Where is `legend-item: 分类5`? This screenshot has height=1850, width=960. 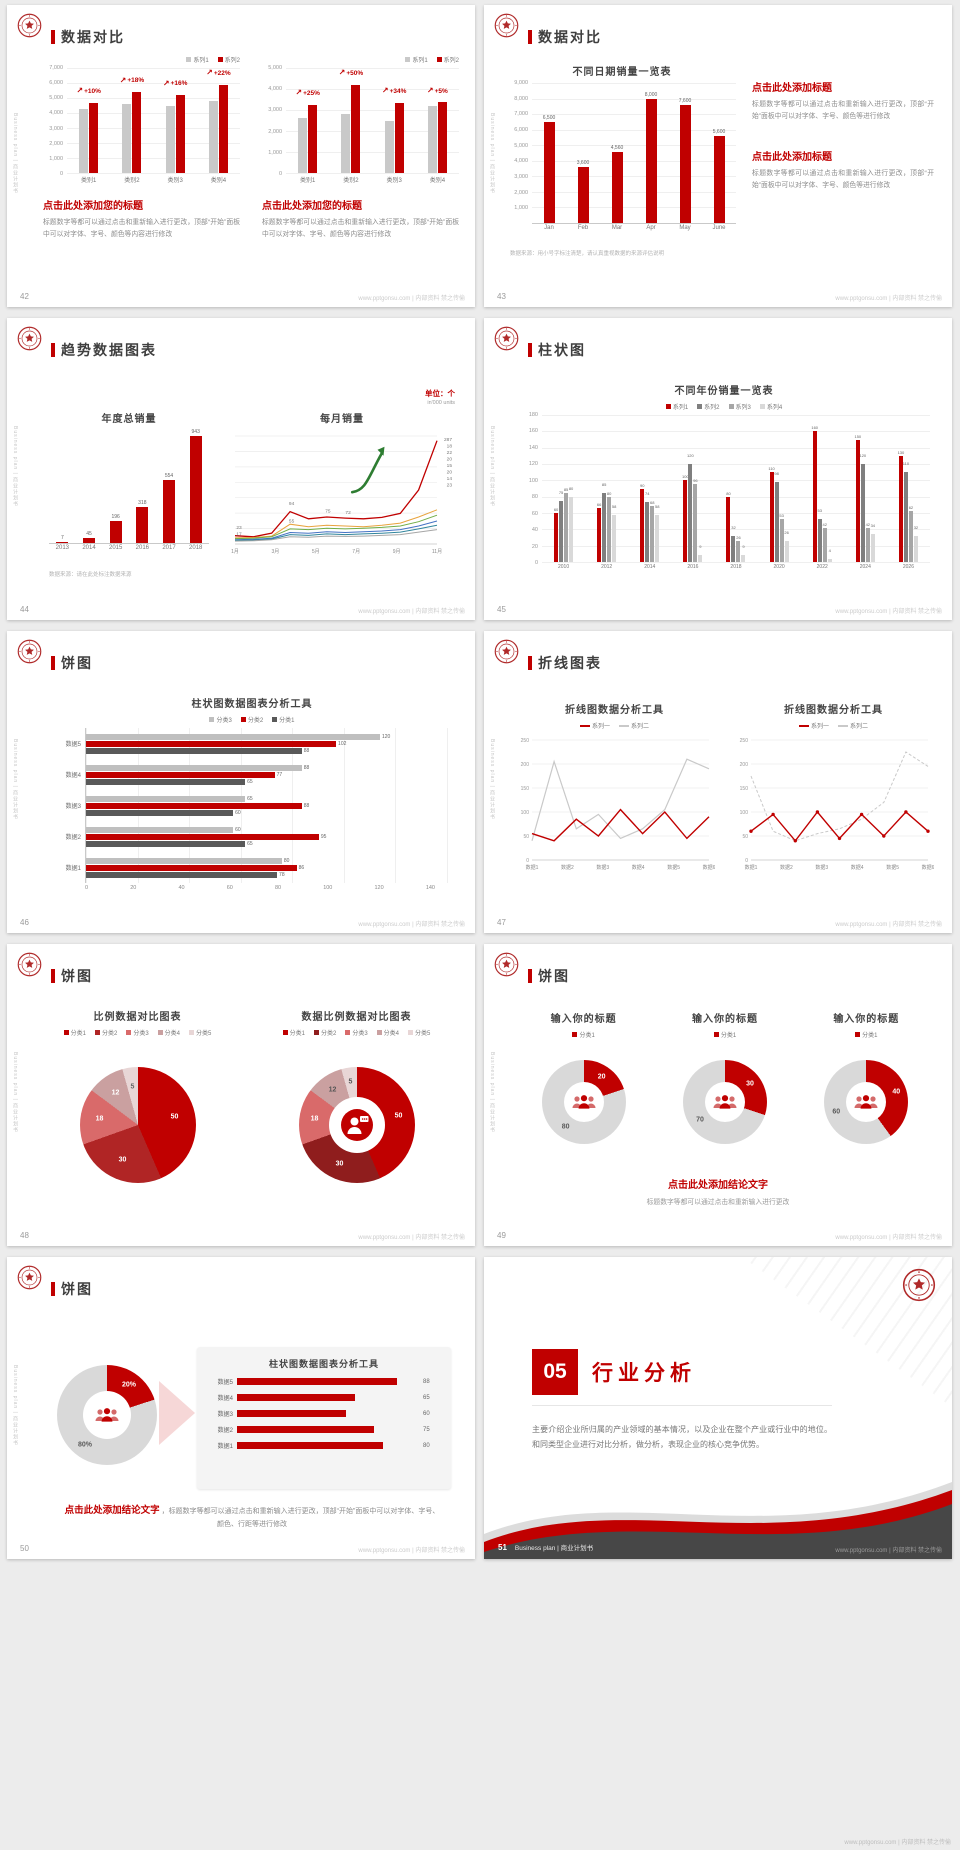
legend-item: 分类5 is located at coordinates (200, 1032).